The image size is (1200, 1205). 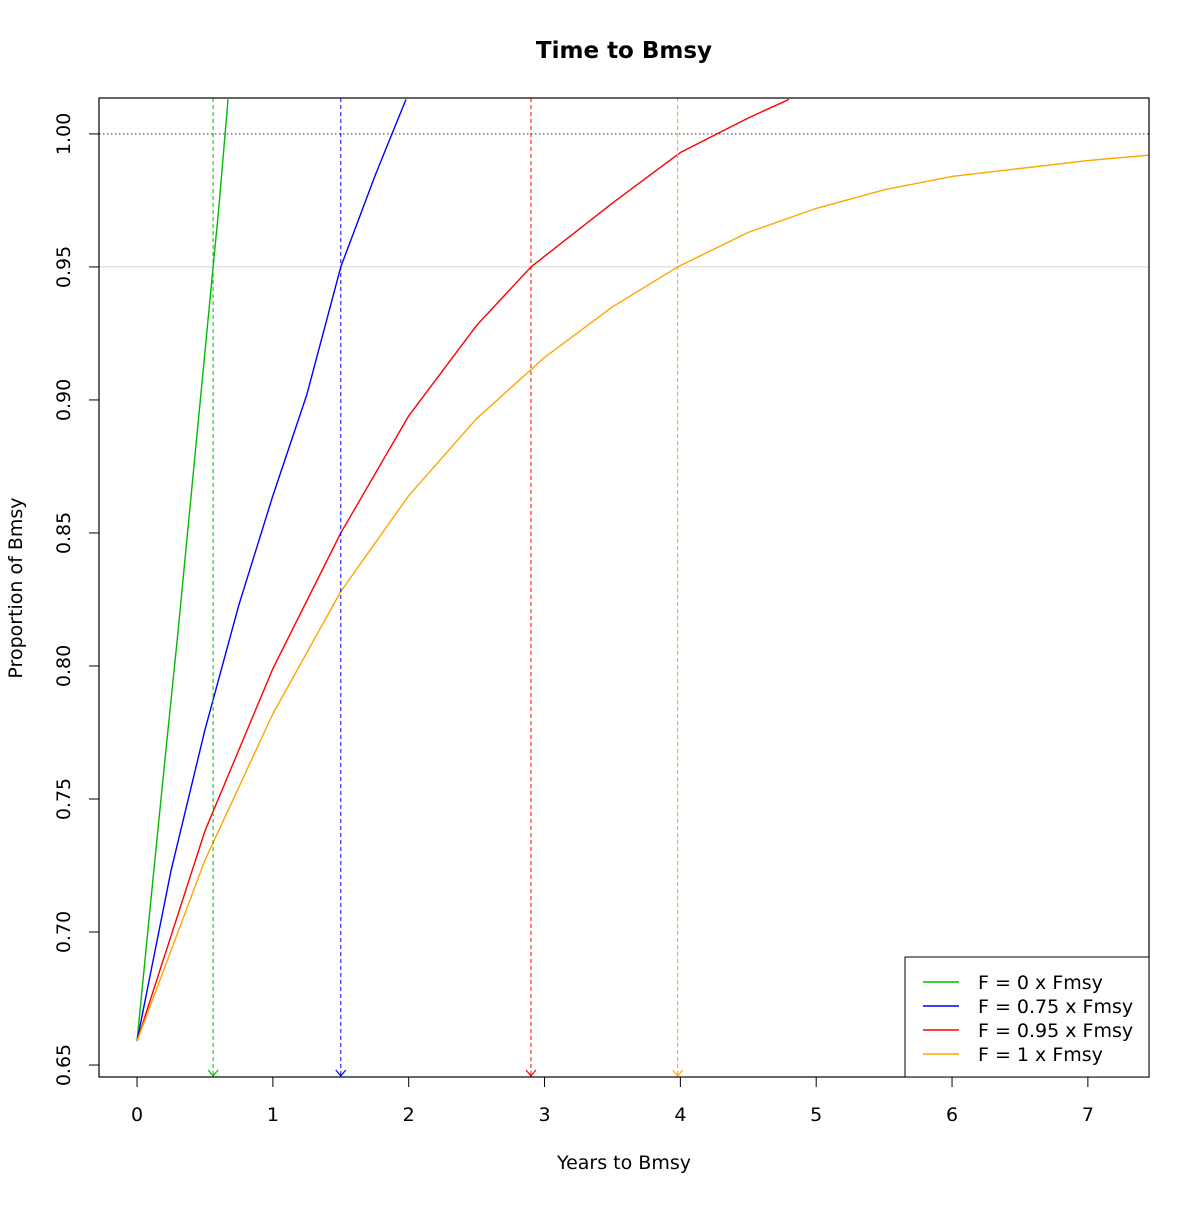 What do you see at coordinates (680, 1115) in the screenshot?
I see `x-tick-label-4: 4` at bounding box center [680, 1115].